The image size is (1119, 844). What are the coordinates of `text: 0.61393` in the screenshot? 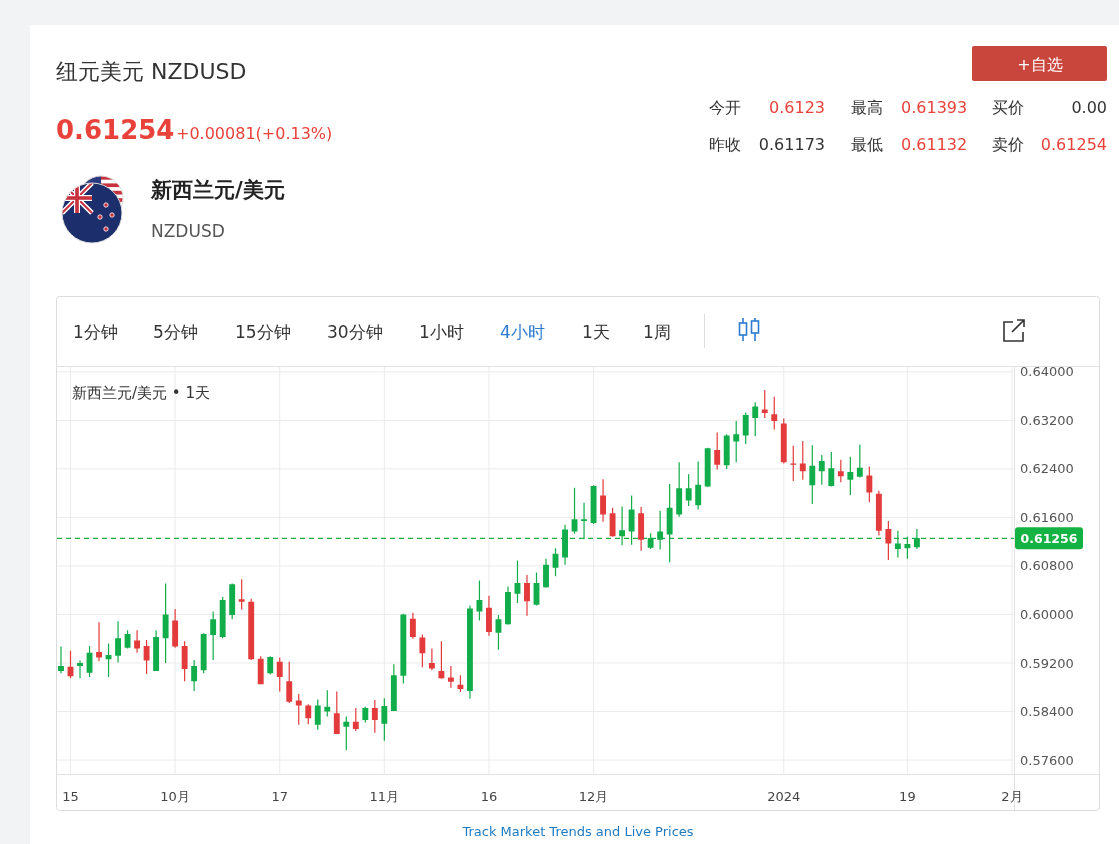 It's located at (934, 107).